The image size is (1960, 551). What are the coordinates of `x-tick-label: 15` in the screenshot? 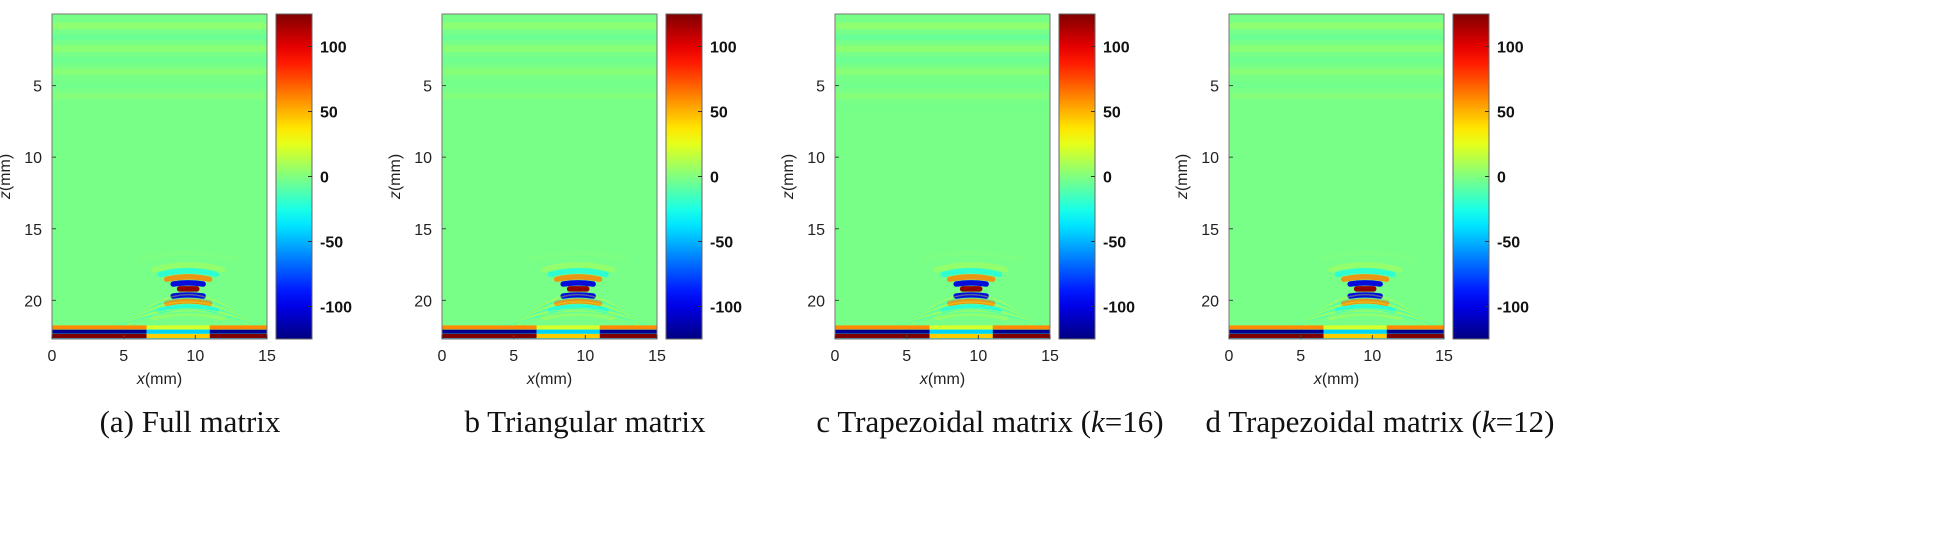 It's located at (1444, 356).